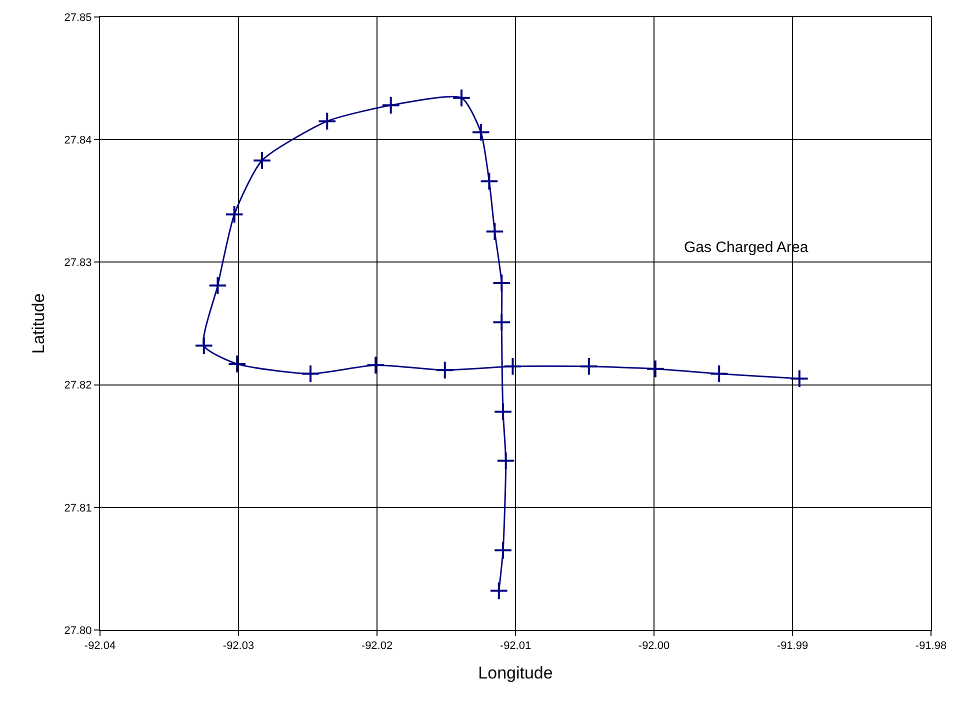 This screenshot has width=959, height=708. I want to click on y-tick-label: 27.85, so click(78, 18).